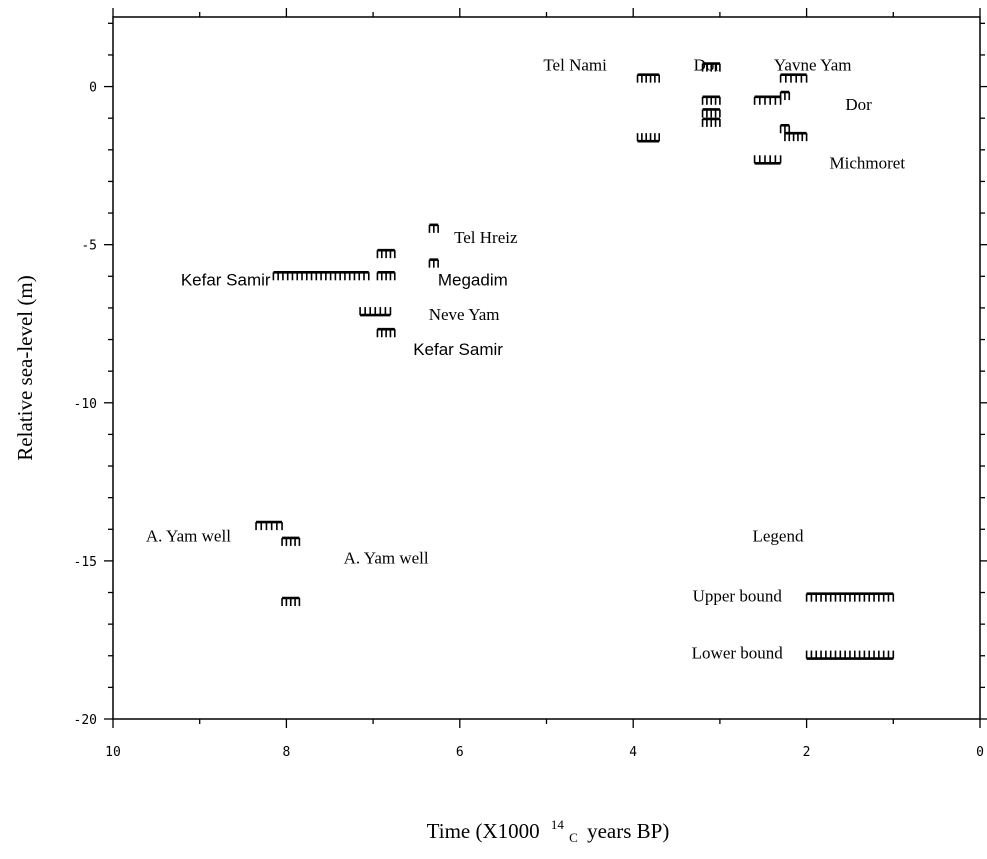 The height and width of the screenshot is (859, 987). Describe the element at coordinates (473, 279) in the screenshot. I see `site-label: Megadim` at that location.